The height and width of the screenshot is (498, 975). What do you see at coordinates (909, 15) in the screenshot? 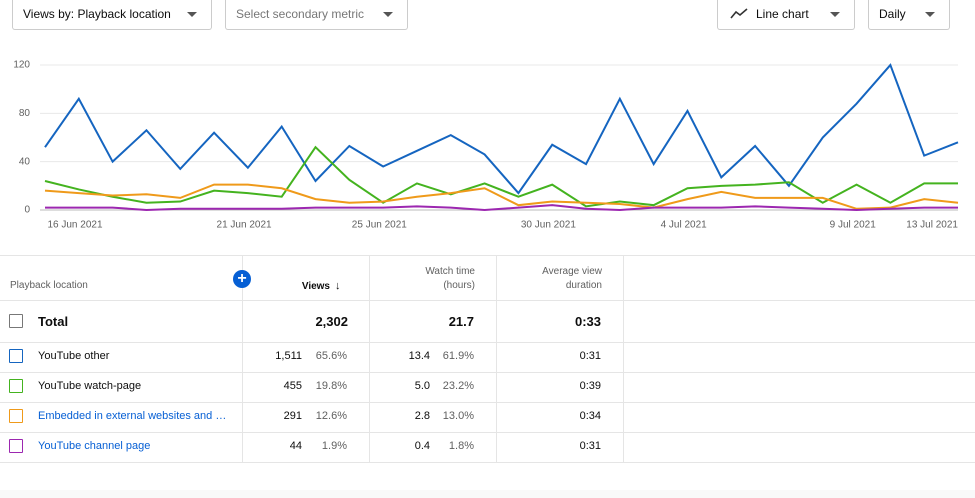
I see `interval-dropdown: Daily` at bounding box center [909, 15].